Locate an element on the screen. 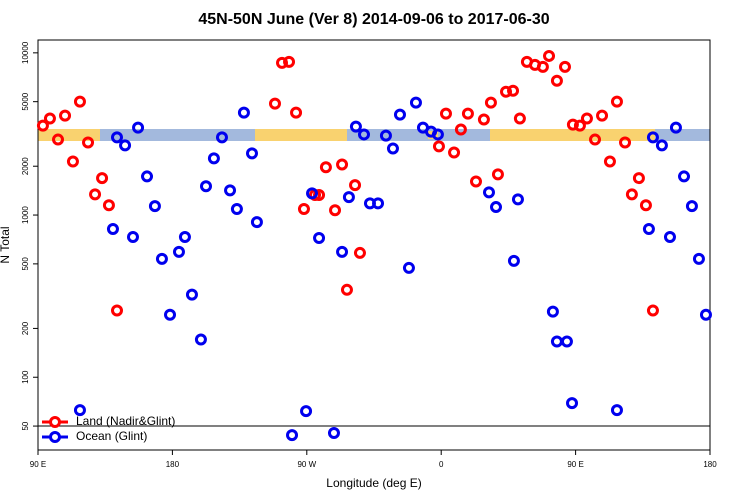 This screenshot has height=500, width=750. y-tick-label: 50 is located at coordinates (25, 425).